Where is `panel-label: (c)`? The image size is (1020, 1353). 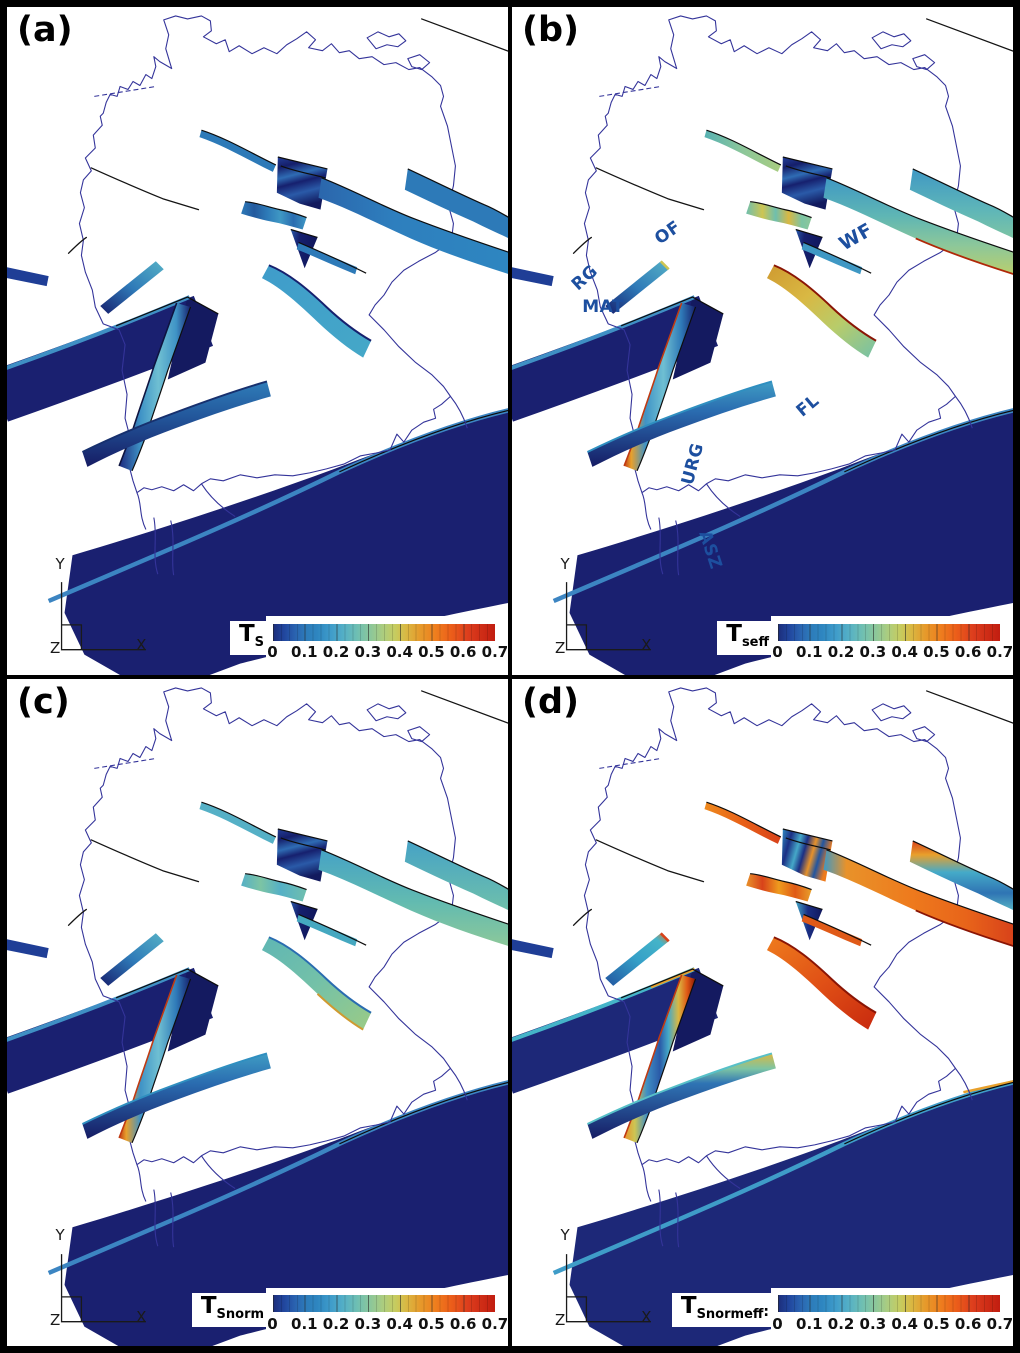 panel-label: (c) is located at coordinates (43, 701).